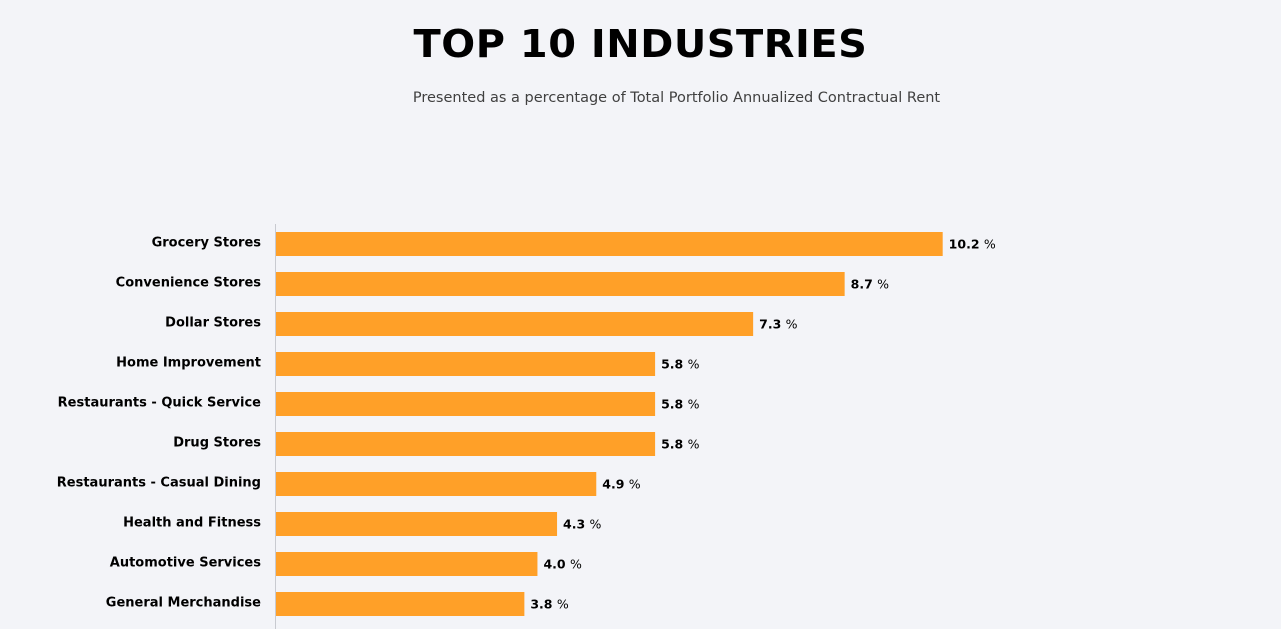 The width and height of the screenshot is (1281, 629). What do you see at coordinates (213, 323) in the screenshot?
I see `category-label: Dollar Stores` at bounding box center [213, 323].